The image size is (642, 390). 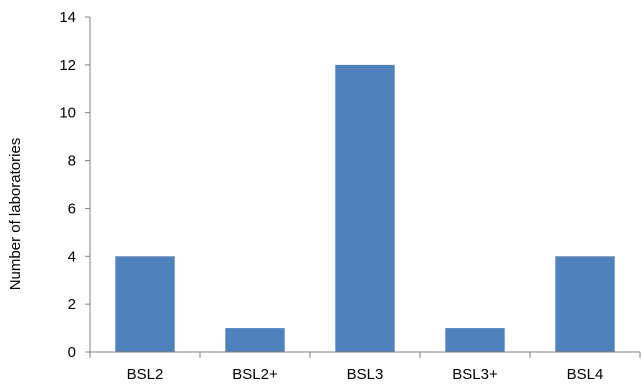 What do you see at coordinates (72, 161) in the screenshot?
I see `y-tick-label-8: 8` at bounding box center [72, 161].